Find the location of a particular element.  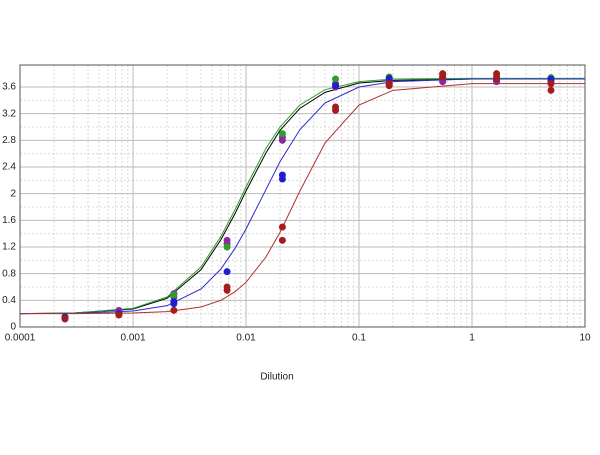

y-tick-label: 2.4 is located at coordinates (9, 167).